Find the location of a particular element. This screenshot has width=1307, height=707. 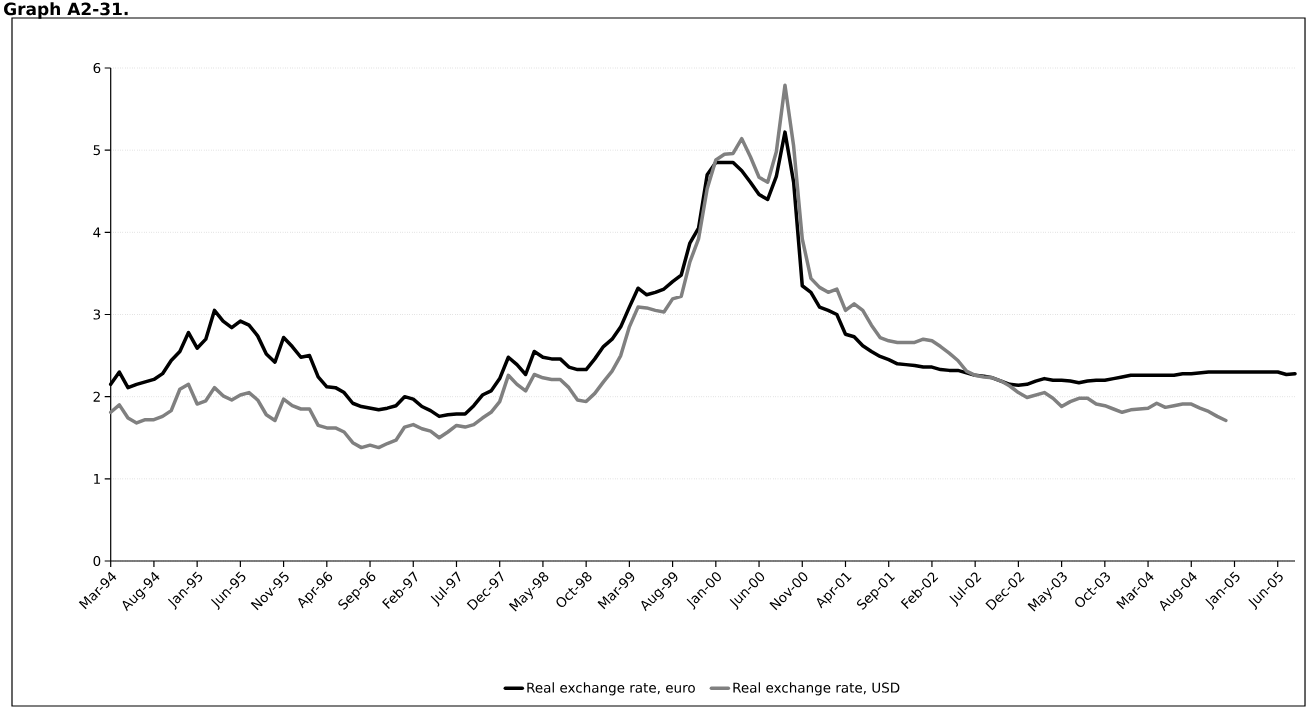

y-tick-label: 2 is located at coordinates (96, 396).